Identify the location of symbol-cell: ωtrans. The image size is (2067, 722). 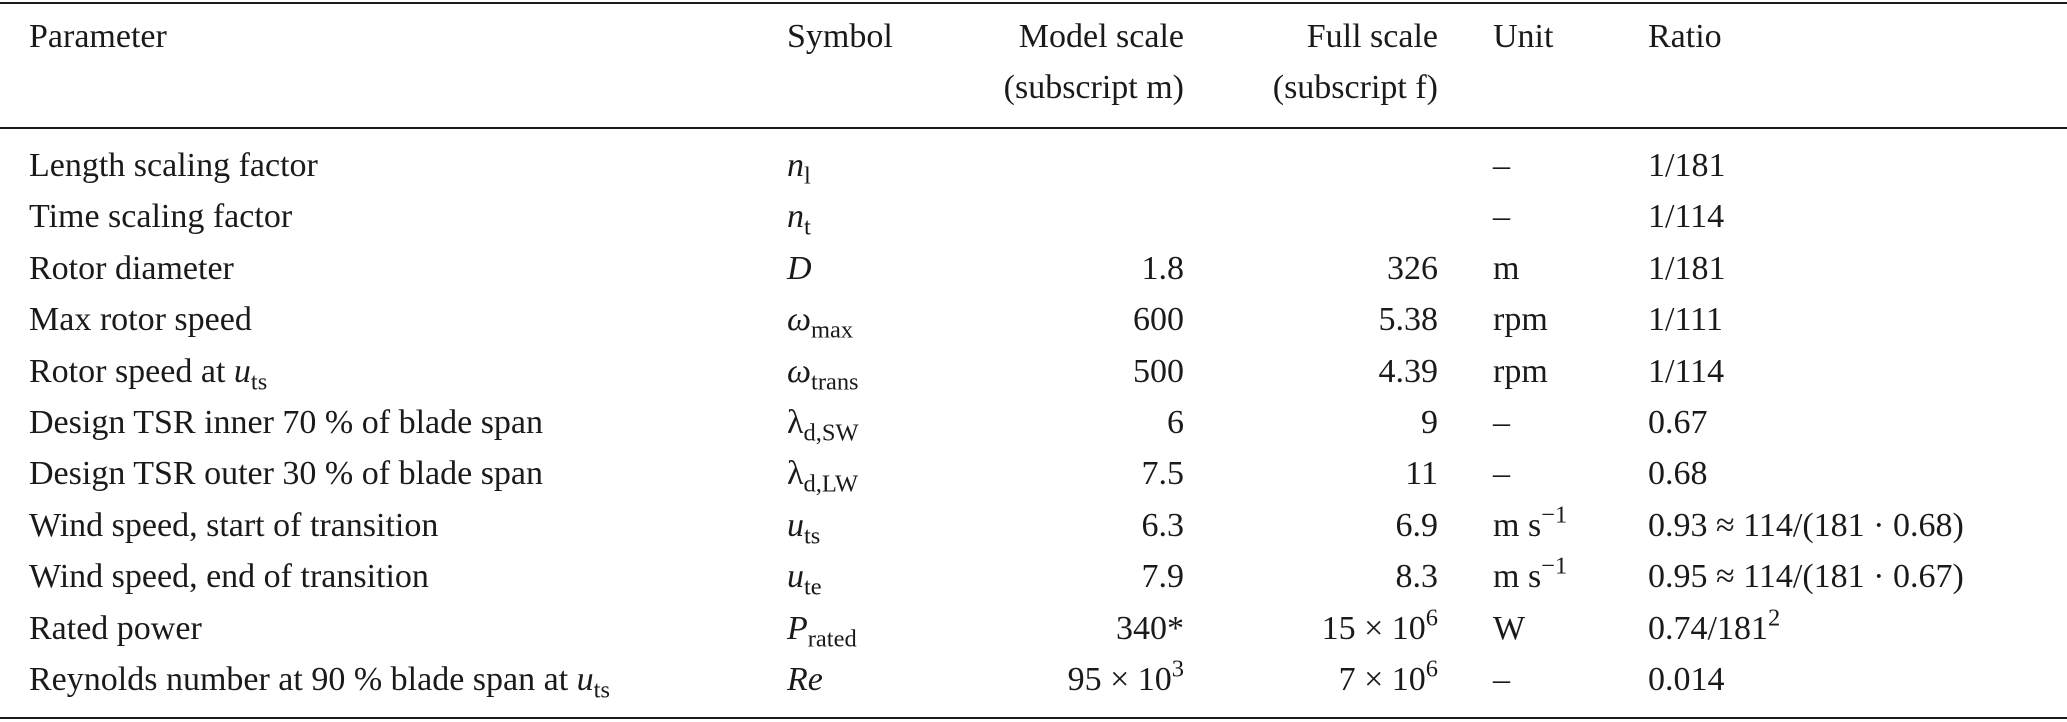
(823, 373).